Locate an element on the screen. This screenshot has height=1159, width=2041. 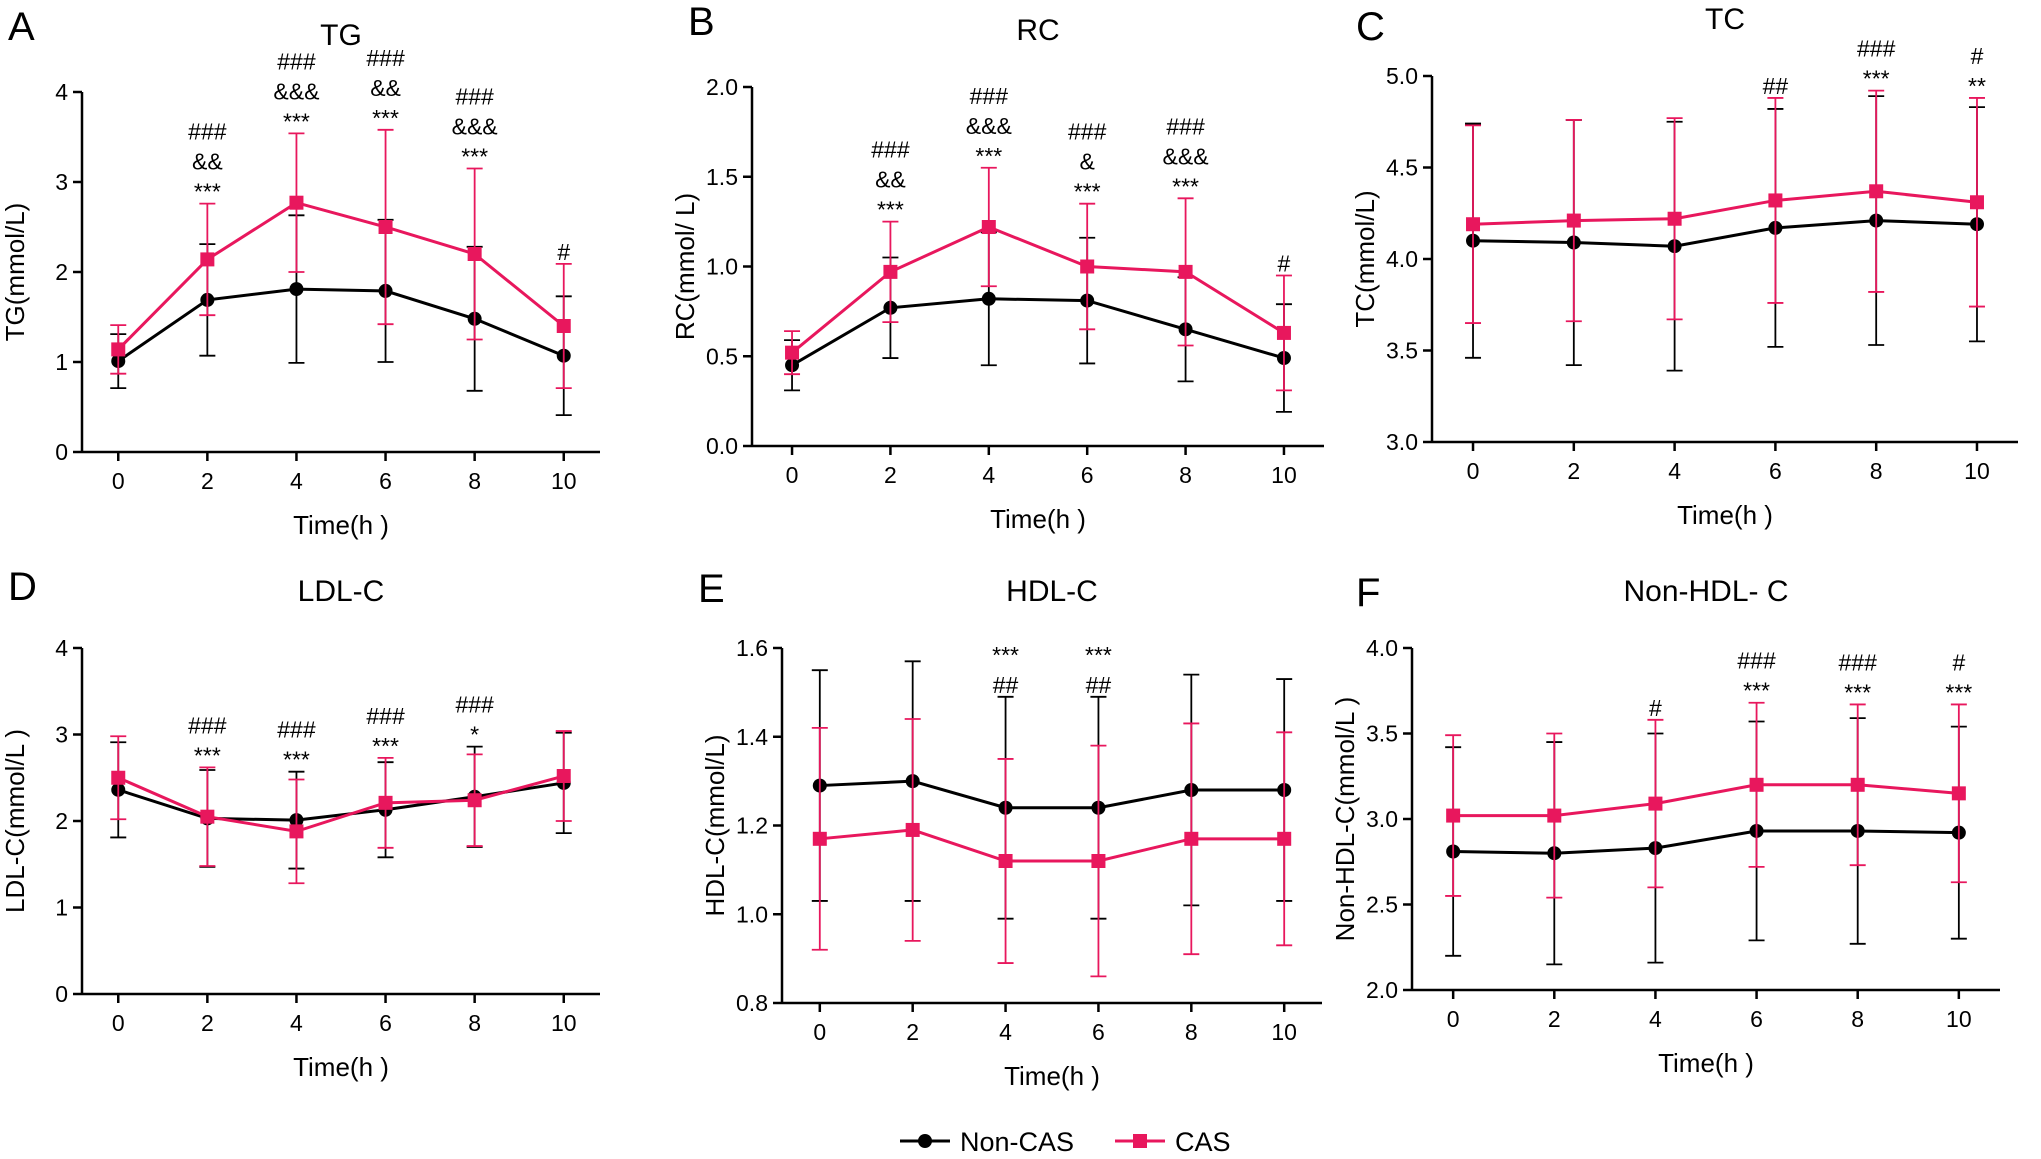
panel-title: LDL-C is located at coordinates (341, 591).